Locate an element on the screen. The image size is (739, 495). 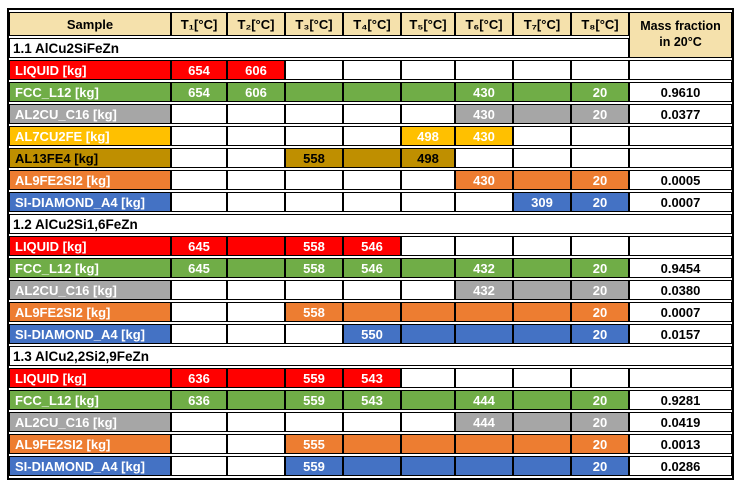
temp-cell-t5: 498 is located at coordinates (428, 158).